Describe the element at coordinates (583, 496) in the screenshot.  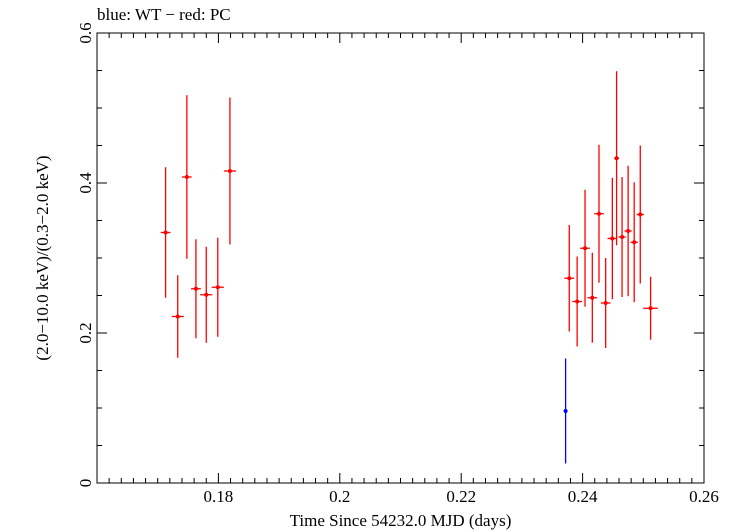
I see `x-tick-label: 0.24` at that location.